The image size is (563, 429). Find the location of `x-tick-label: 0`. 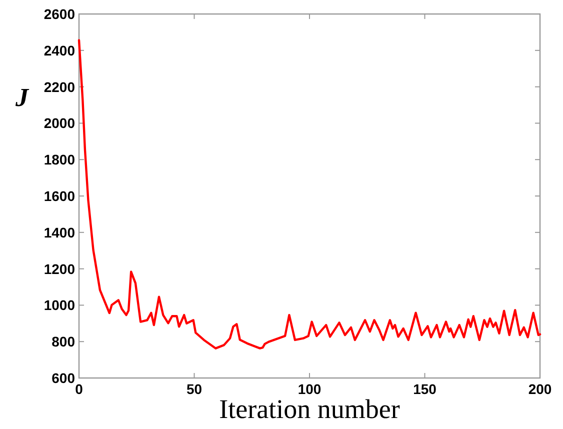

x-tick-label: 0 is located at coordinates (79, 389).